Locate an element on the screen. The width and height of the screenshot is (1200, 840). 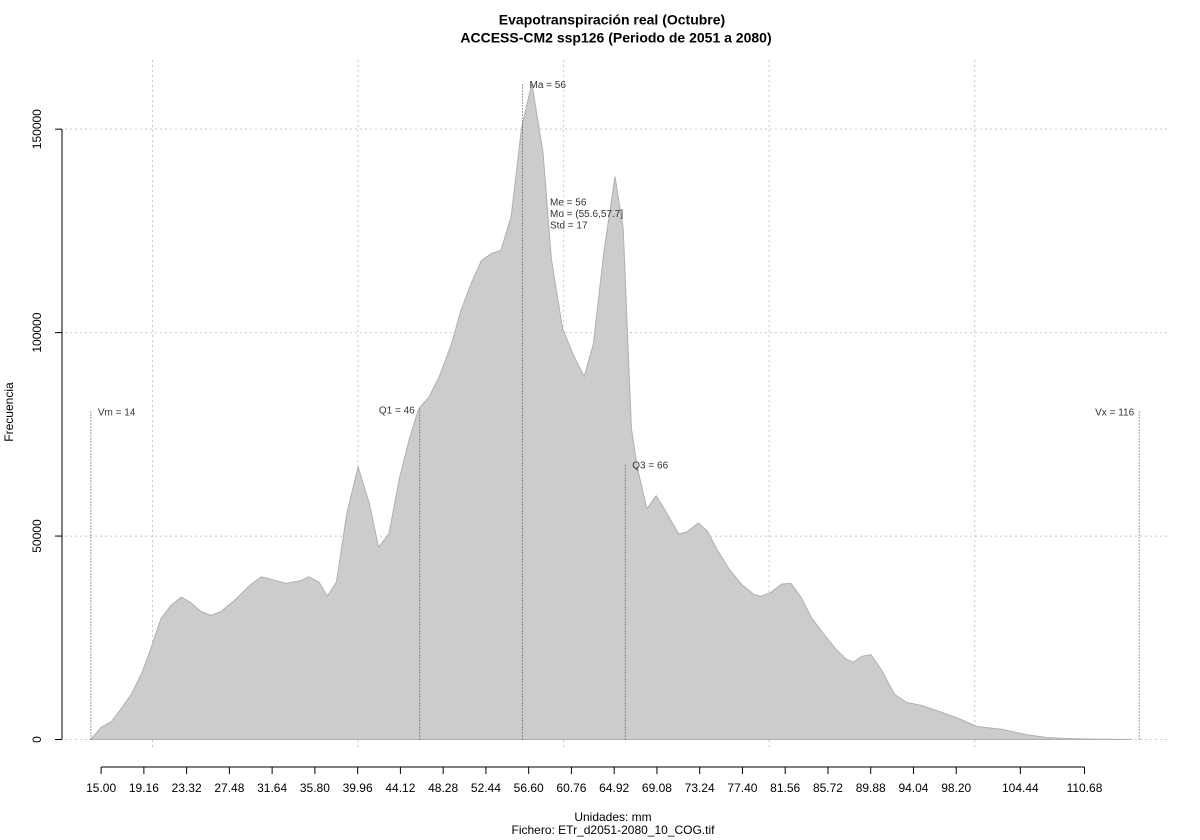
x-tick-label: 89.88 is located at coordinates (871, 788).